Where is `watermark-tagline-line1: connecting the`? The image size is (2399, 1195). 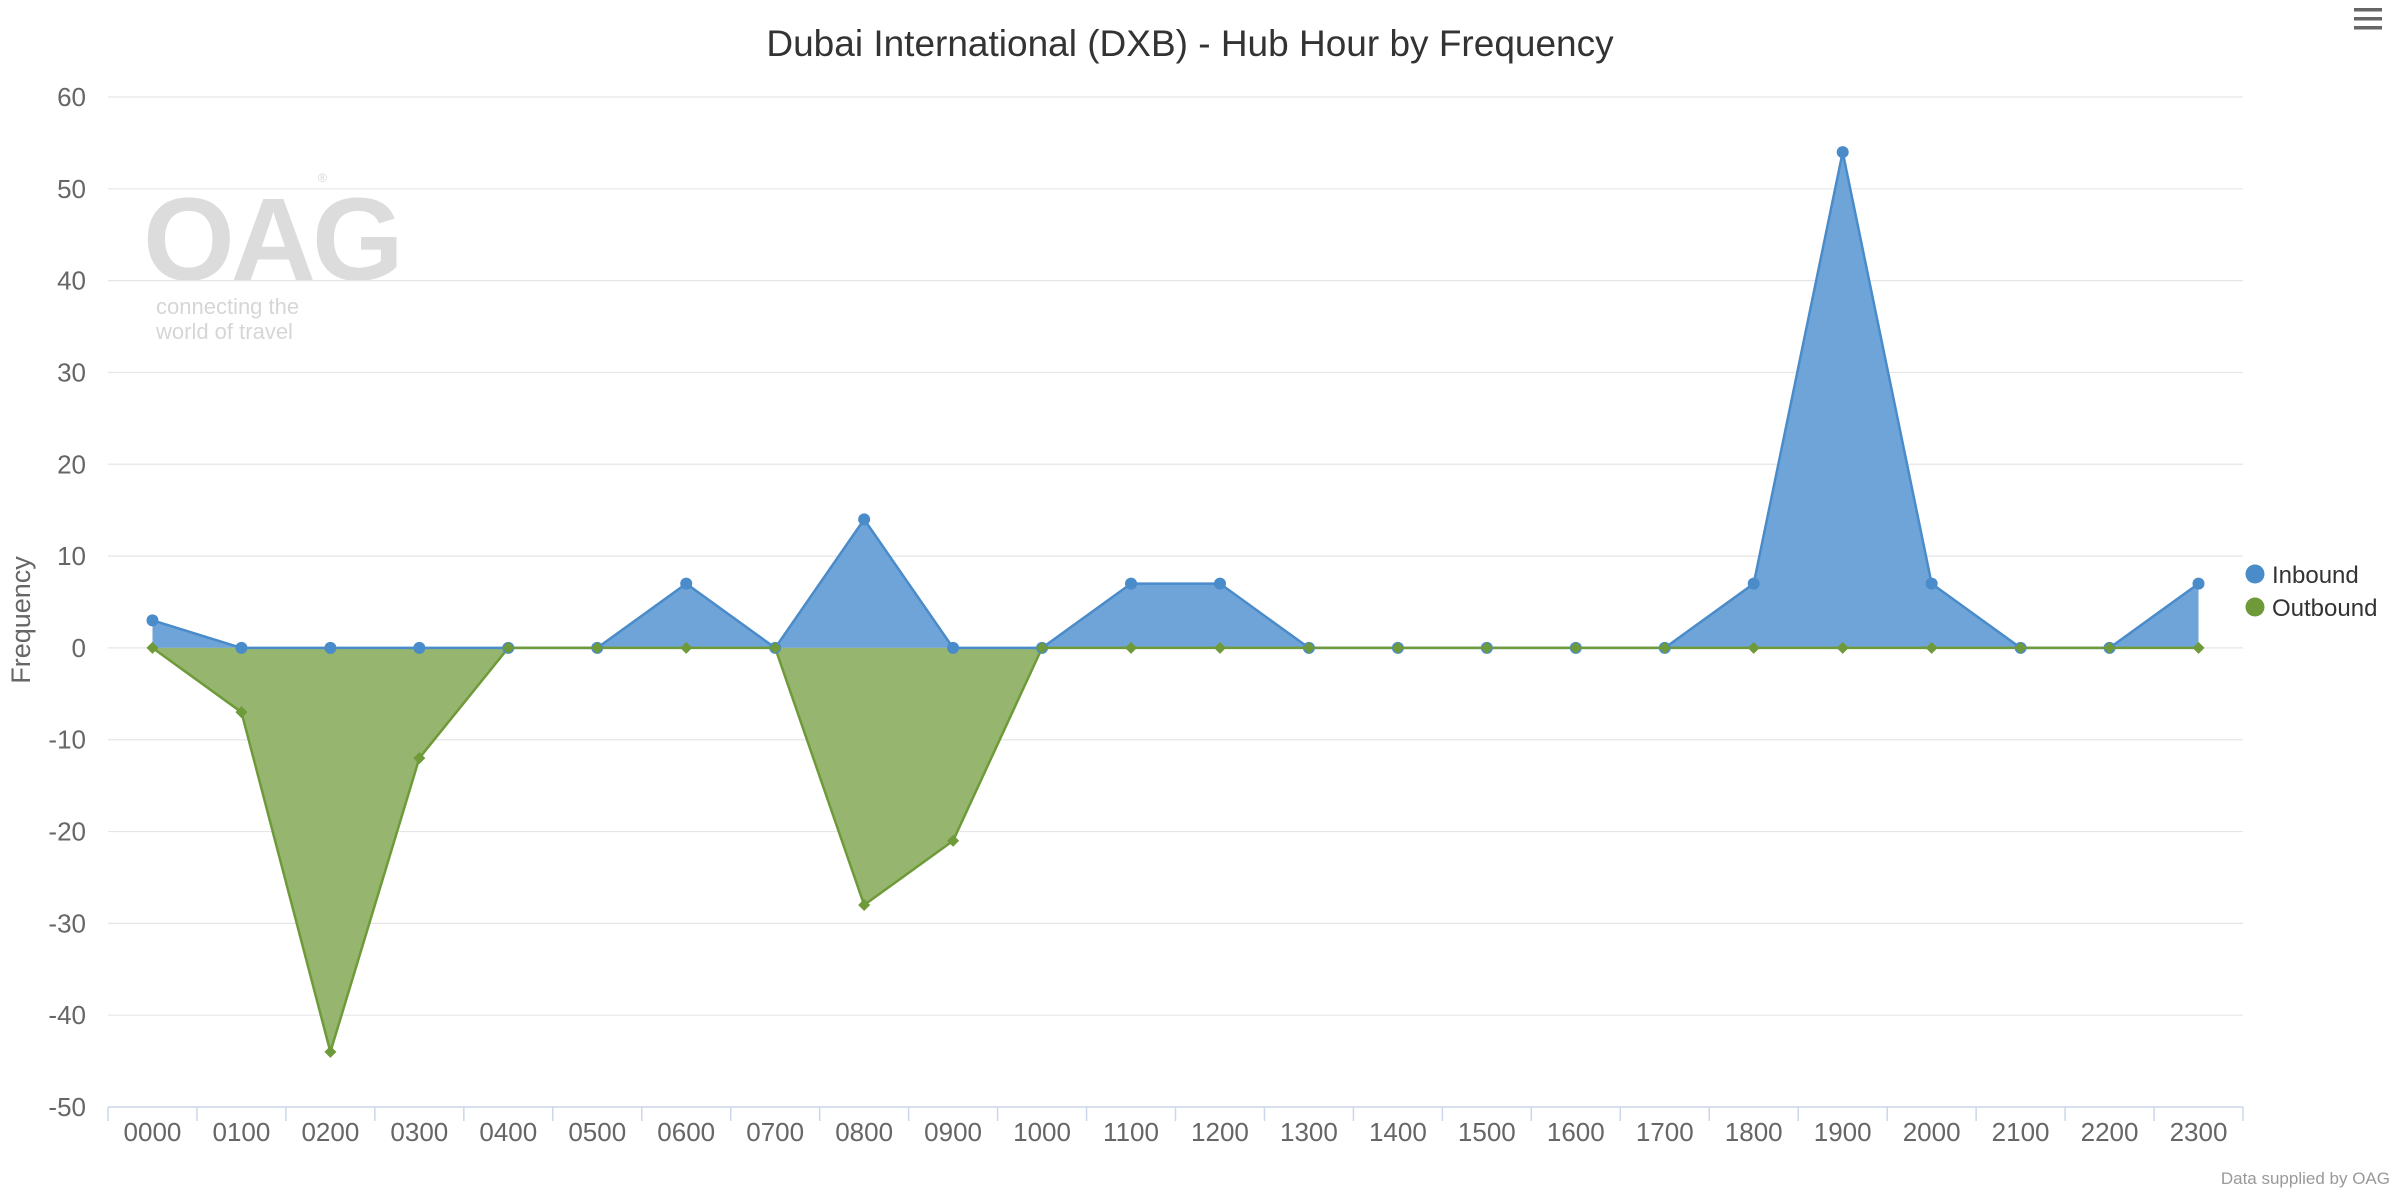
watermark-tagline-line1: connecting the is located at coordinates (227, 306).